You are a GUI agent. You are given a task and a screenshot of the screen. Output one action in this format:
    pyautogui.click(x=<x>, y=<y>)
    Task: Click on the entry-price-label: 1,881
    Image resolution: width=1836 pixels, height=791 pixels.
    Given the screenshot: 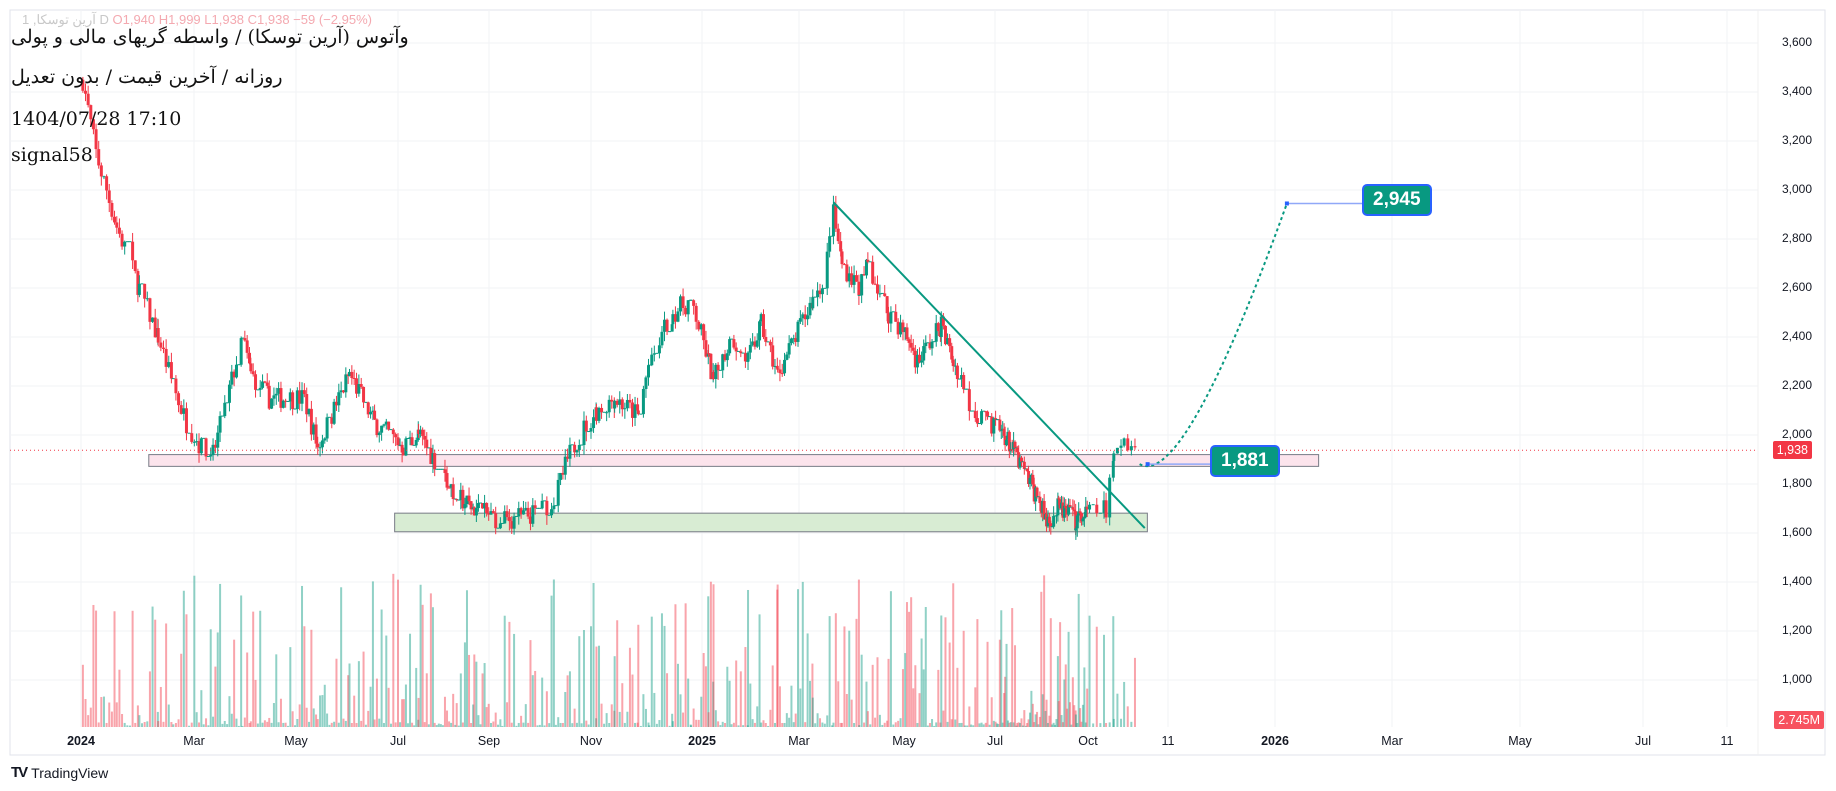 What is the action you would take?
    pyautogui.click(x=1245, y=461)
    